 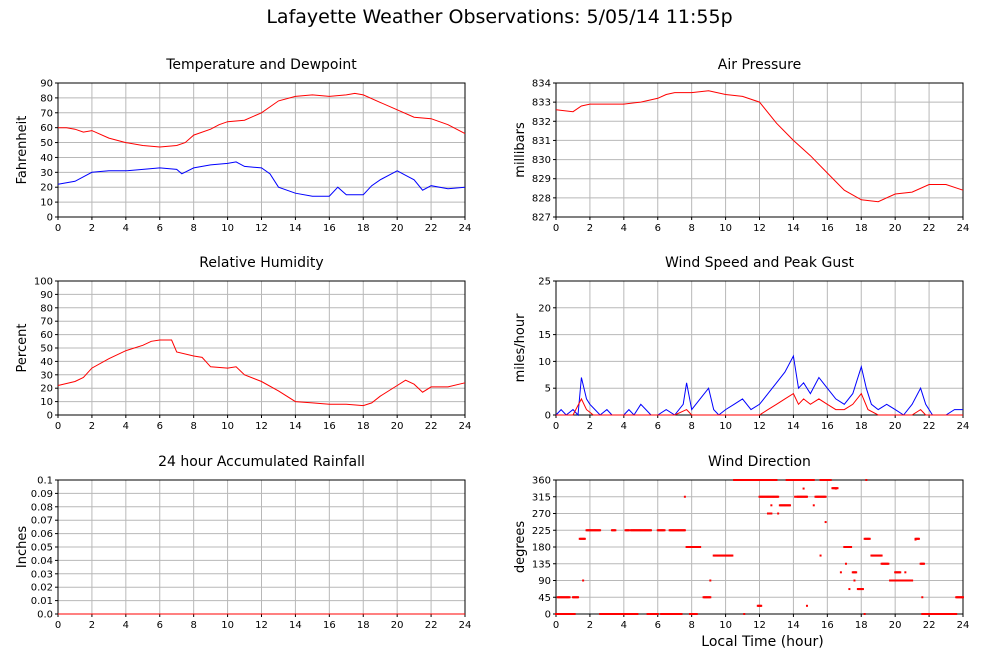 What do you see at coordinates (759, 404) in the screenshot?
I see `wind-series-1-line` at bounding box center [759, 404].